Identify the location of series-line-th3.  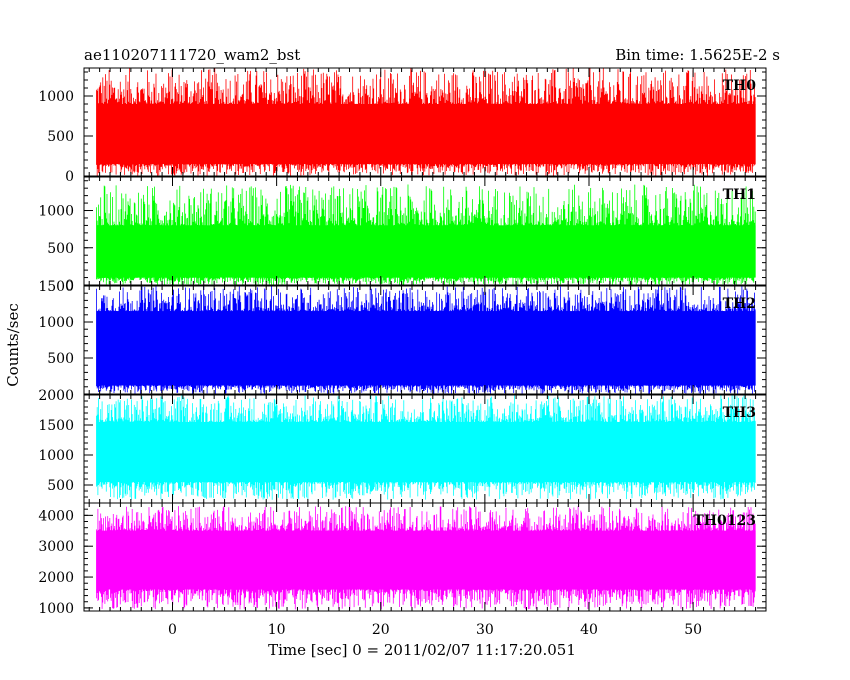
(426, 447).